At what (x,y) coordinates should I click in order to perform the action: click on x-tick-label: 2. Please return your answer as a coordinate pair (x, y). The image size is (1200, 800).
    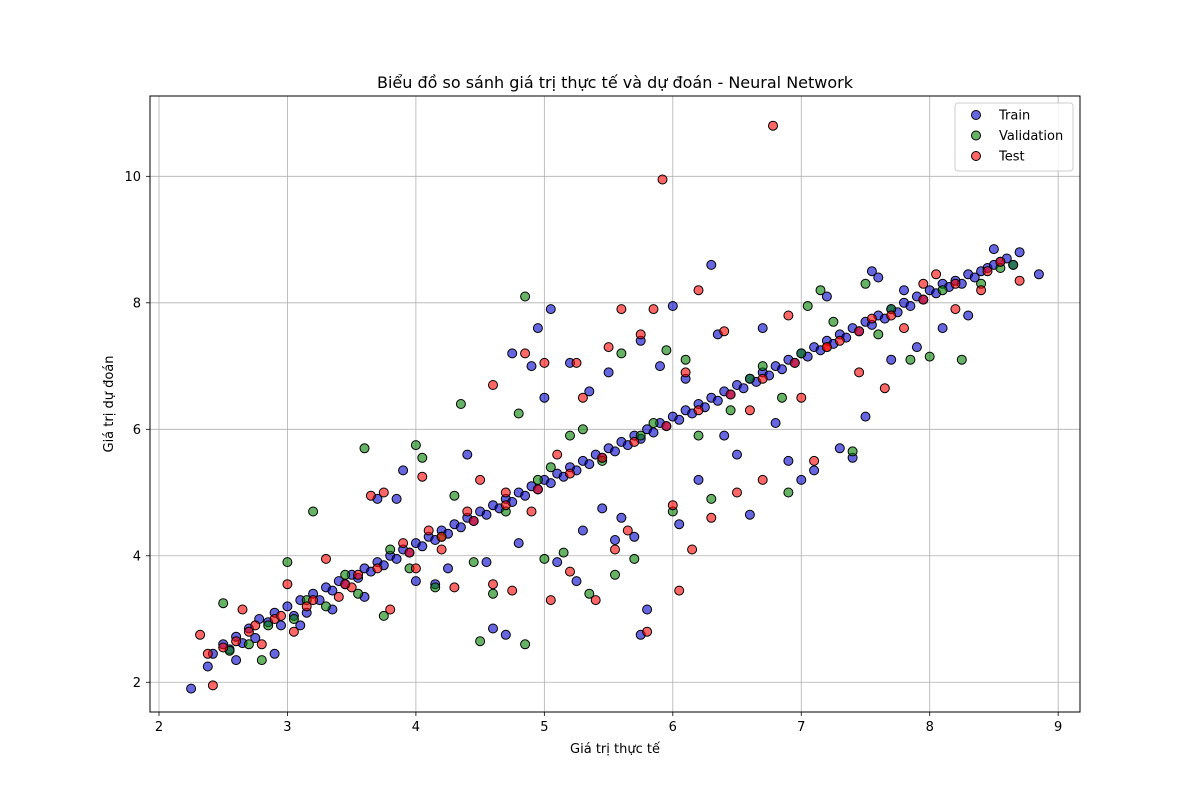
    Looking at the image, I should click on (159, 727).